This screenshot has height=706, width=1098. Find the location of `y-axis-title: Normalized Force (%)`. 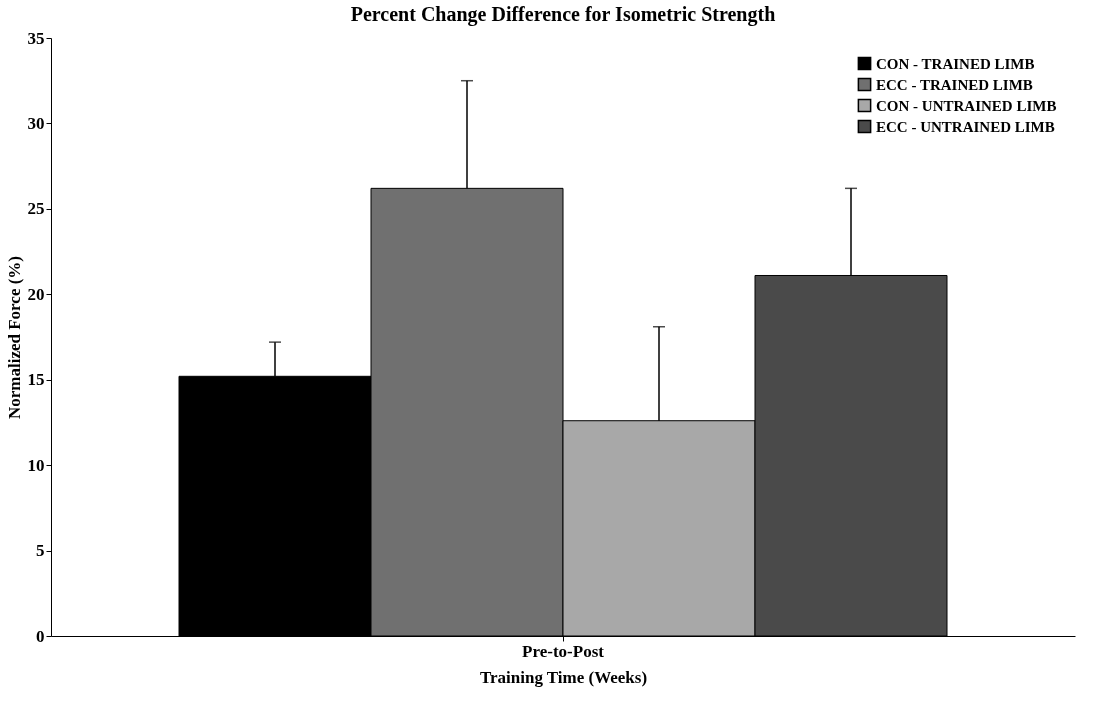

y-axis-title: Normalized Force (%) is located at coordinates (14, 337).